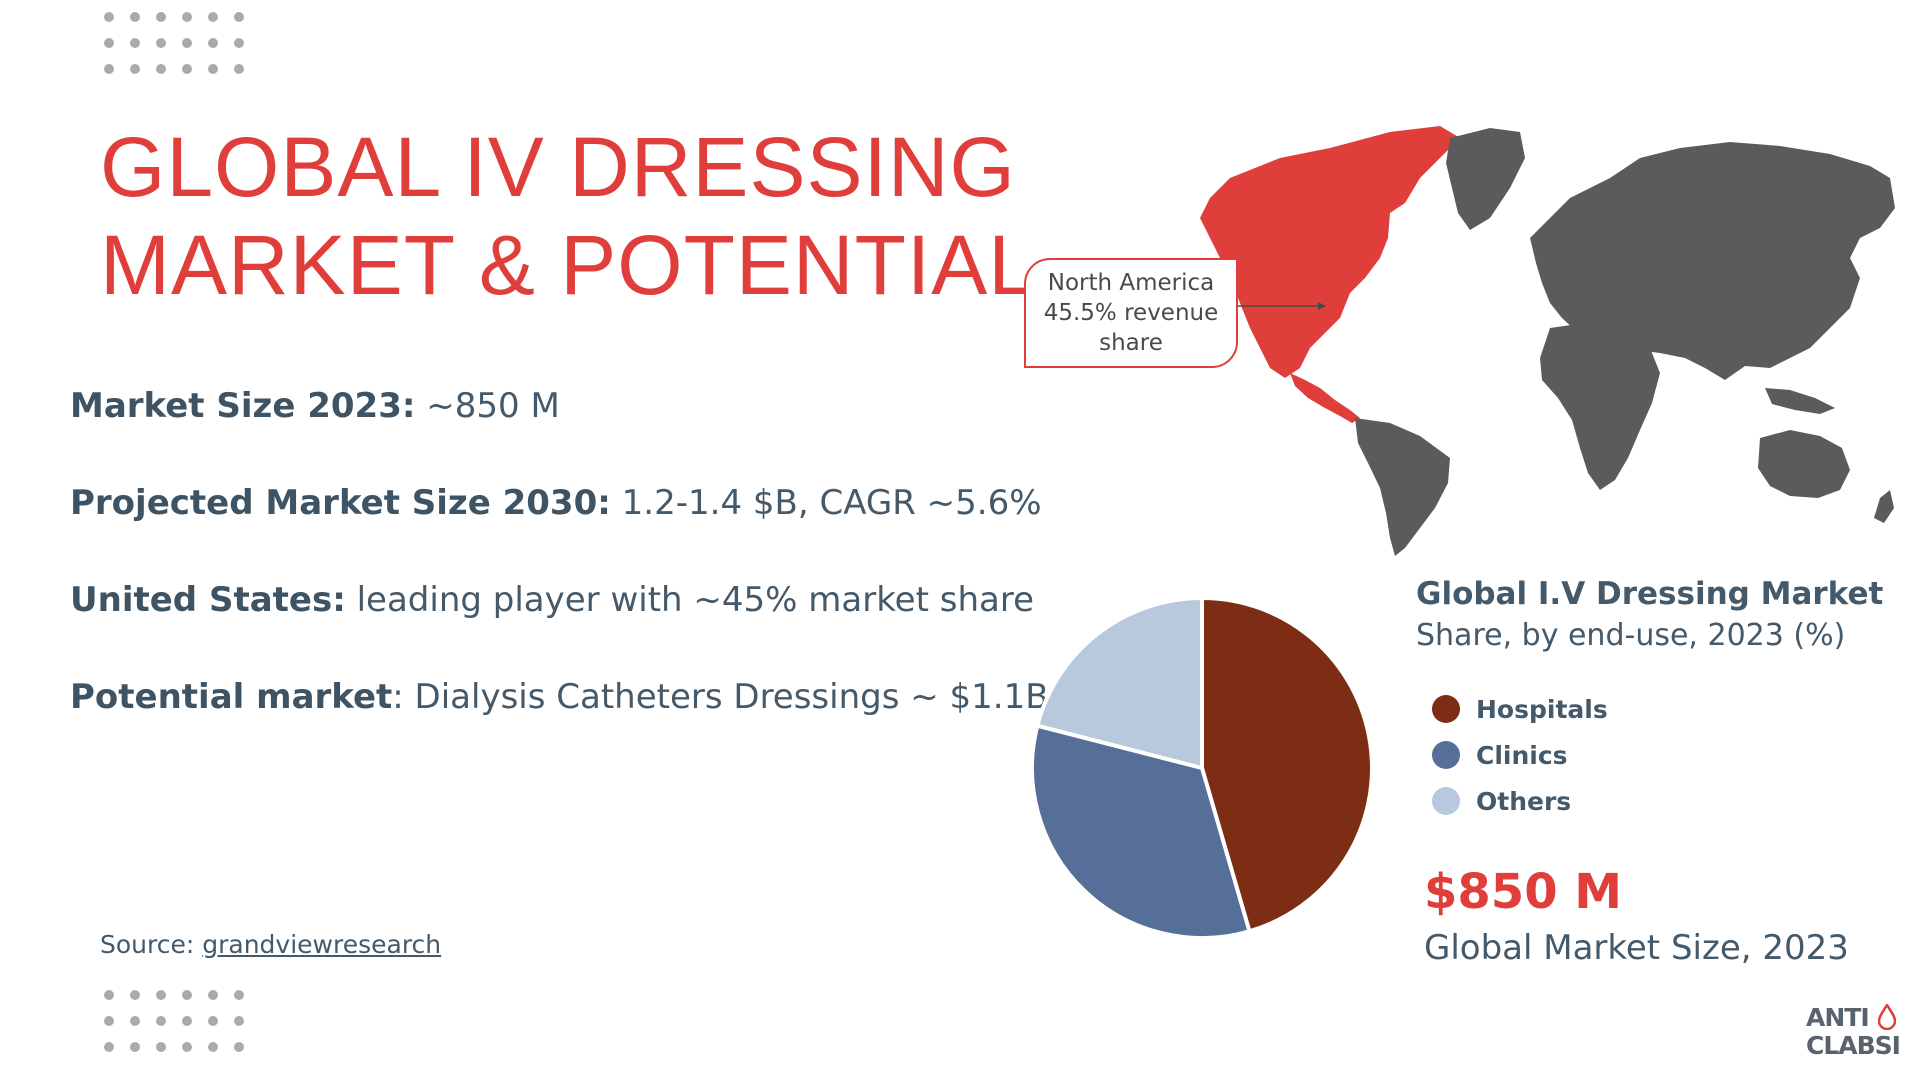 This screenshot has height=1080, width=1920. What do you see at coordinates (487, 406) in the screenshot?
I see `stat-value: ~850 M` at bounding box center [487, 406].